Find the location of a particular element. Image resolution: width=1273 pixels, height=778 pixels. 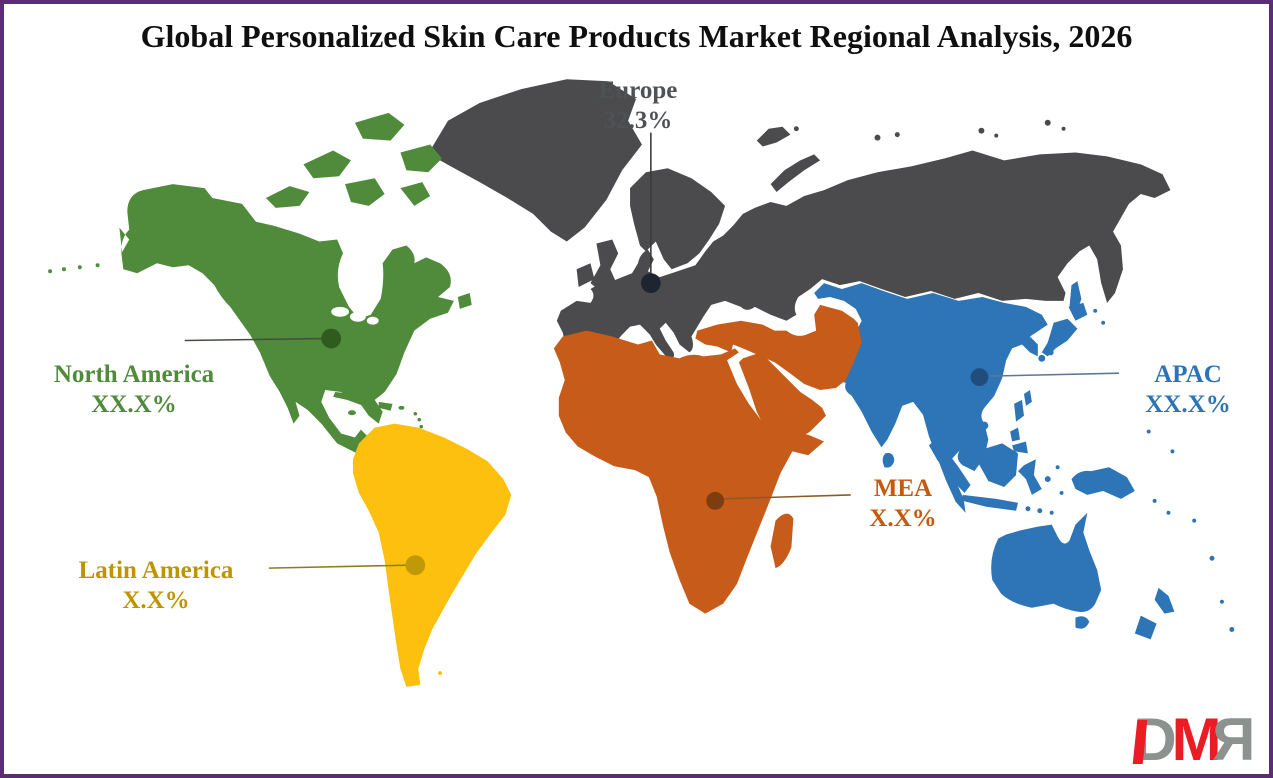

greenland is located at coordinates (536, 160).